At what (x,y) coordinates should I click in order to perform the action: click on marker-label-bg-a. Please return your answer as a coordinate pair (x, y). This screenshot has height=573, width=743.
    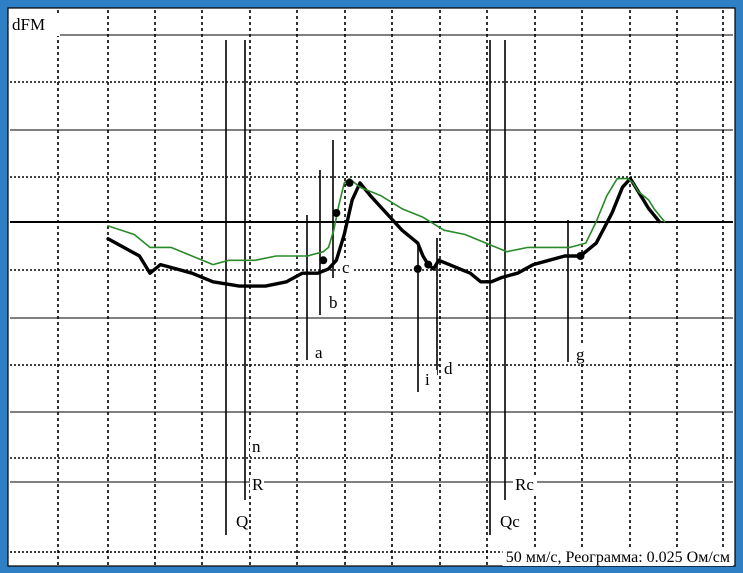
    Looking at the image, I should click on (320, 352).